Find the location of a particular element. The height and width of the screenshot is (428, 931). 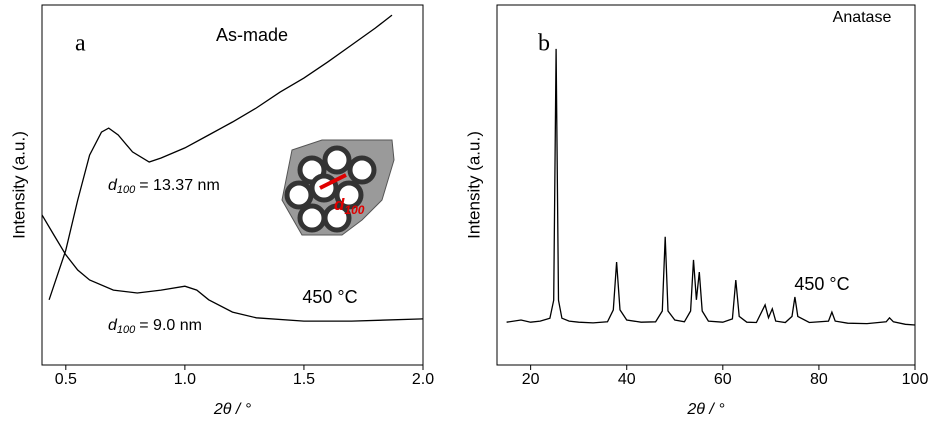

line is located at coordinates (232, 268).